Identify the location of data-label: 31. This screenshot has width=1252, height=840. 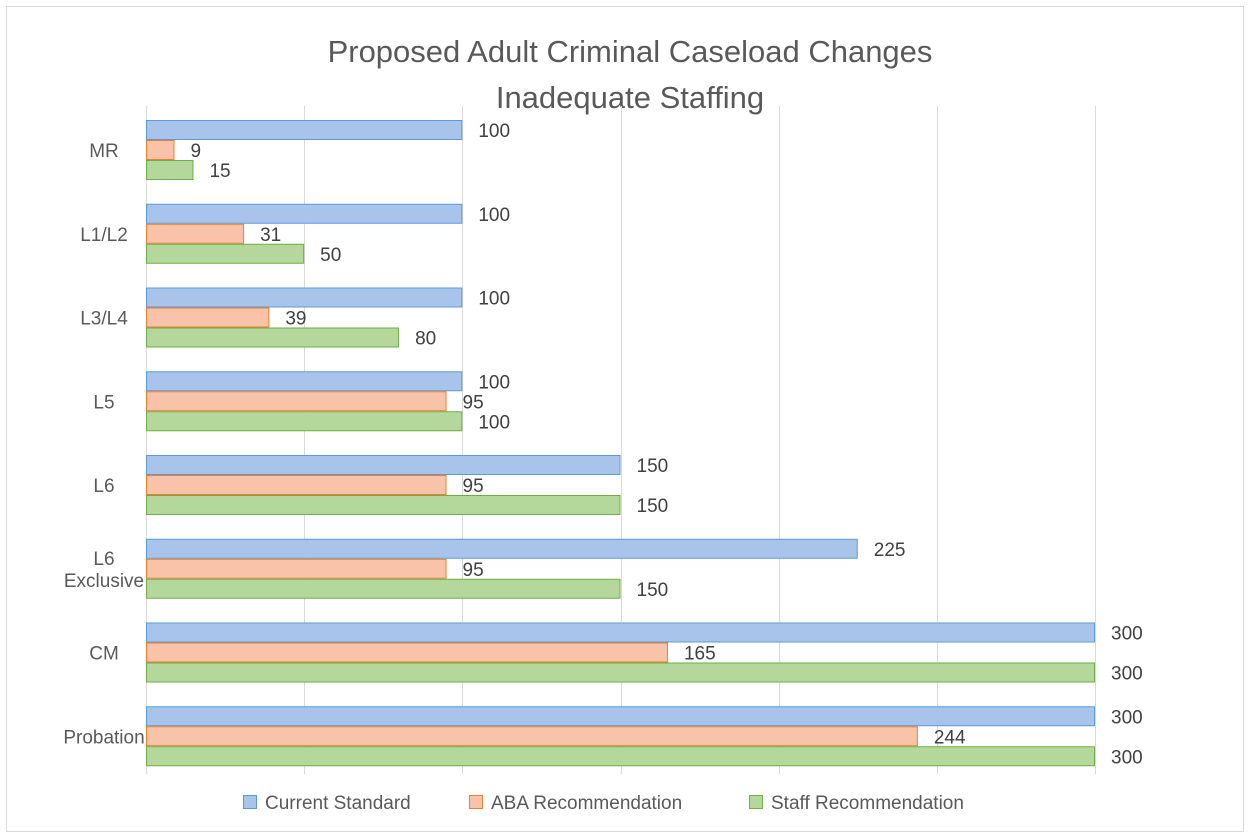
(270, 235).